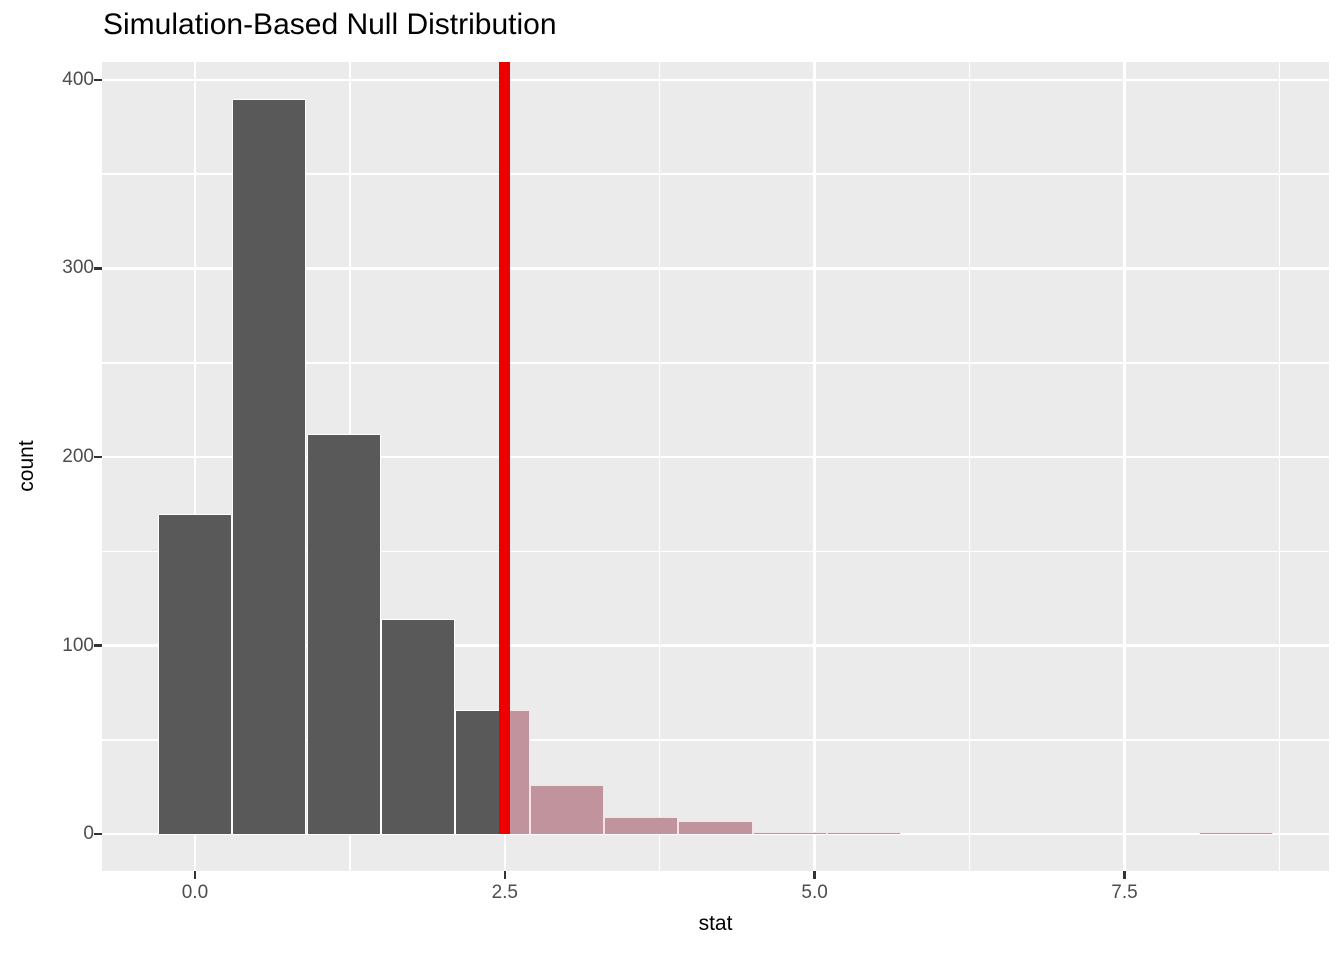  I want to click on x-axis-tick-label: 2.5, so click(504, 892).